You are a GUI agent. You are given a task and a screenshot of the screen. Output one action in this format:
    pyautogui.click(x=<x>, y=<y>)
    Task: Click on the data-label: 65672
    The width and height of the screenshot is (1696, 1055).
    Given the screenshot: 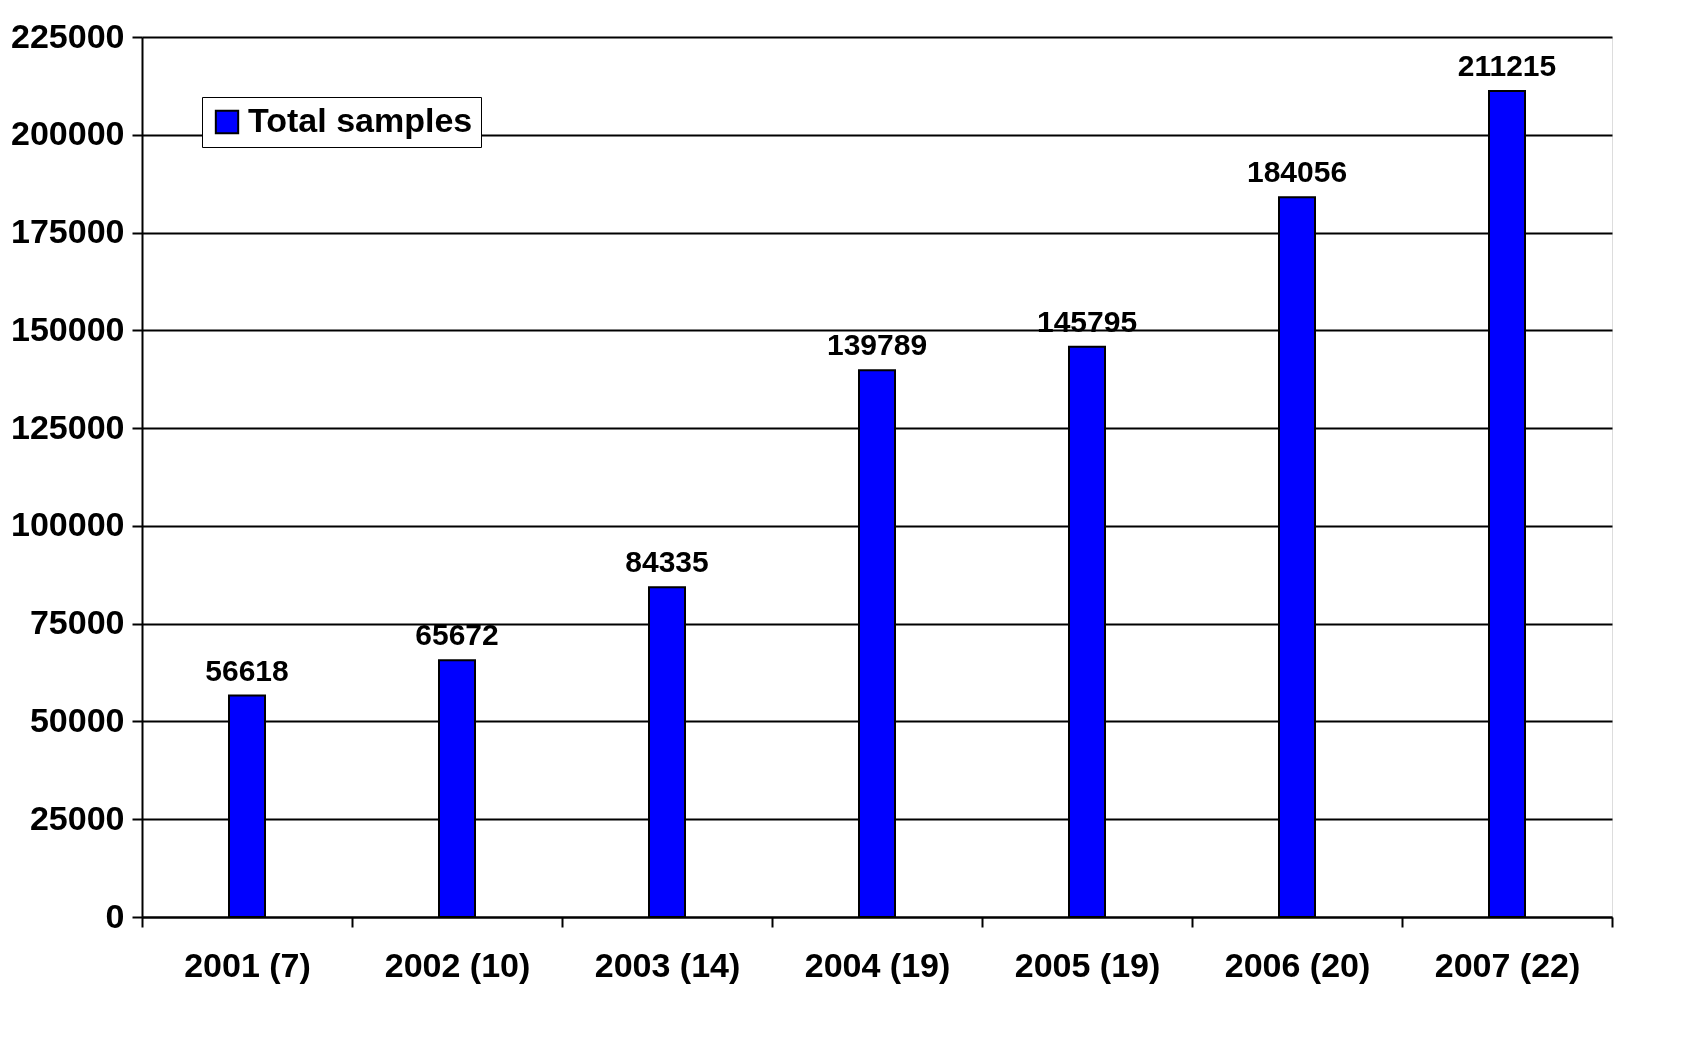 What is the action you would take?
    pyautogui.click(x=457, y=635)
    